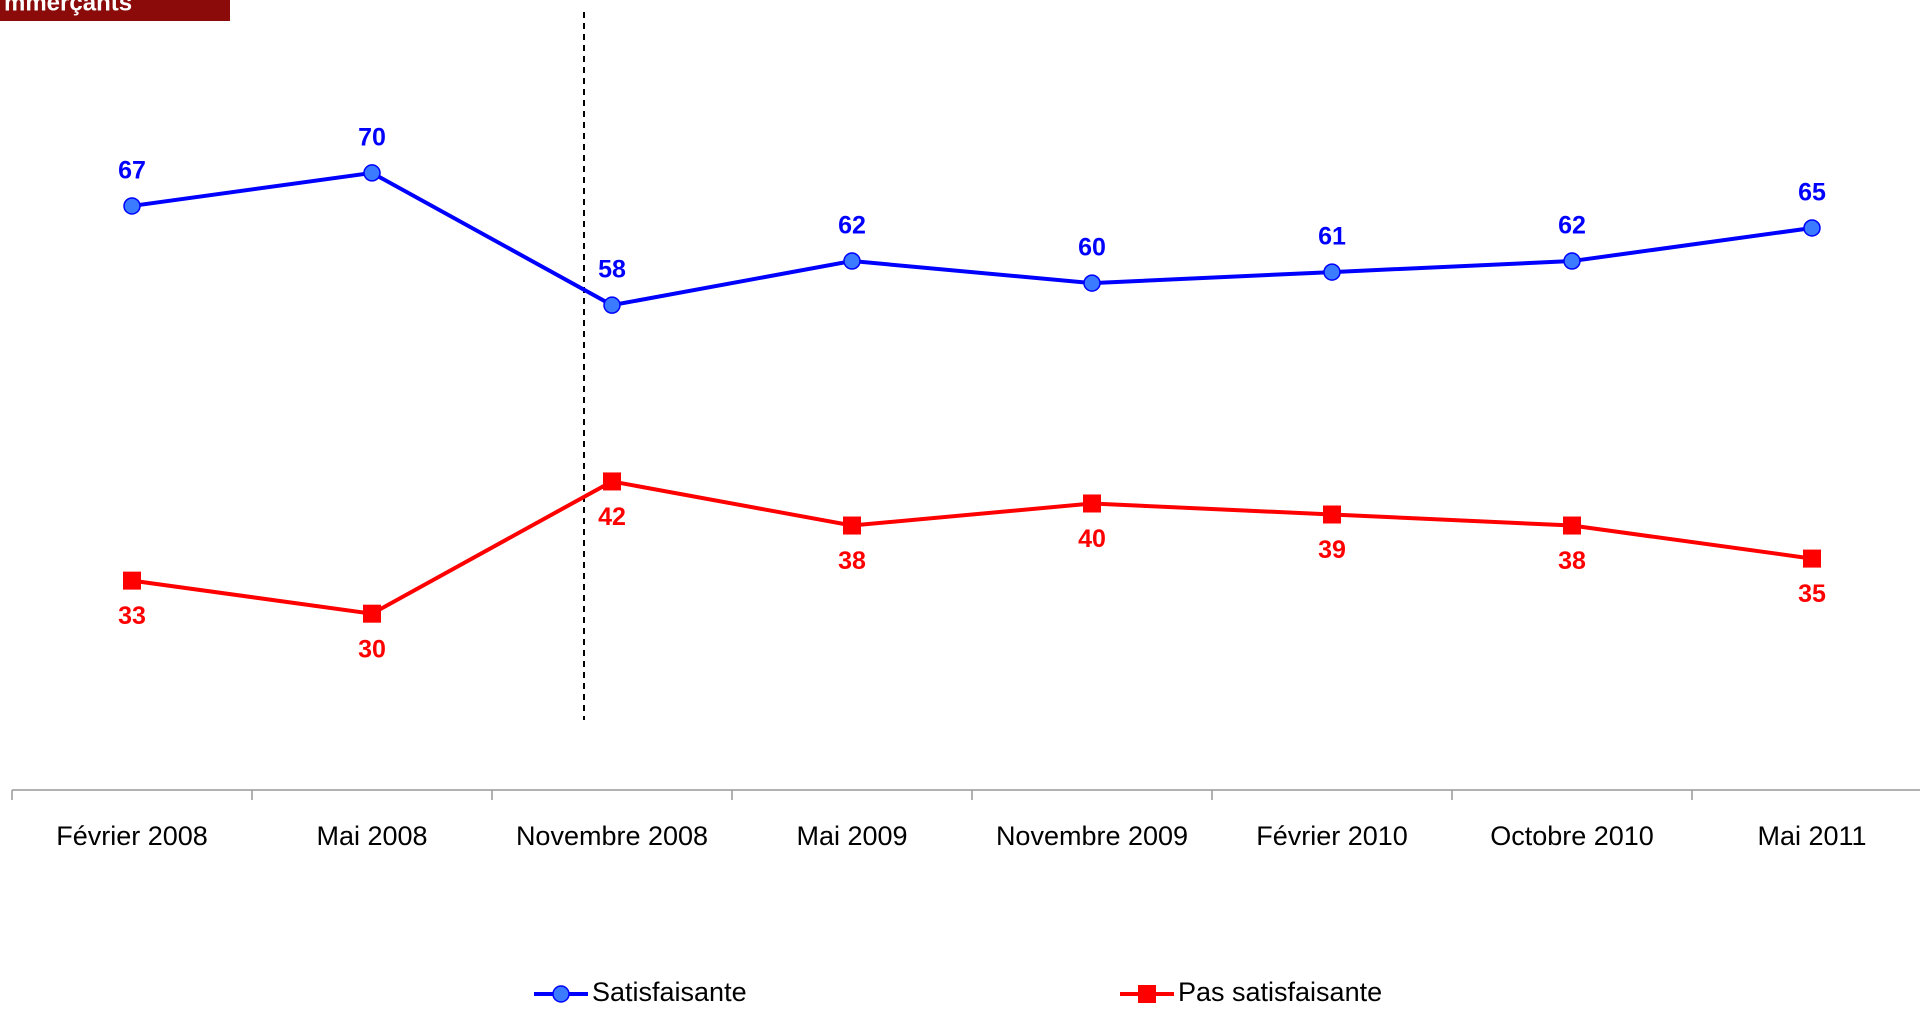 This screenshot has width=1920, height=1009. What do you see at coordinates (132, 171) in the screenshot?
I see `data-label: 67` at bounding box center [132, 171].